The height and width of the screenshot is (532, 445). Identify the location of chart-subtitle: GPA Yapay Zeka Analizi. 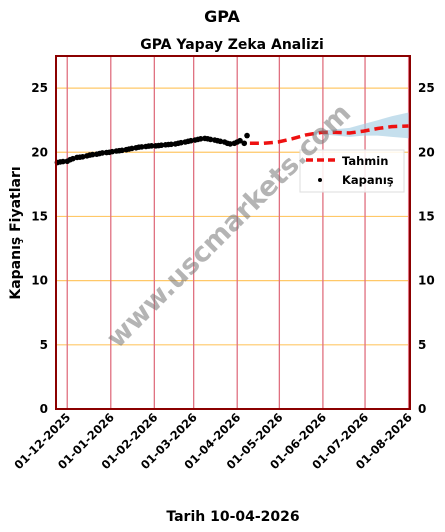
(232, 45).